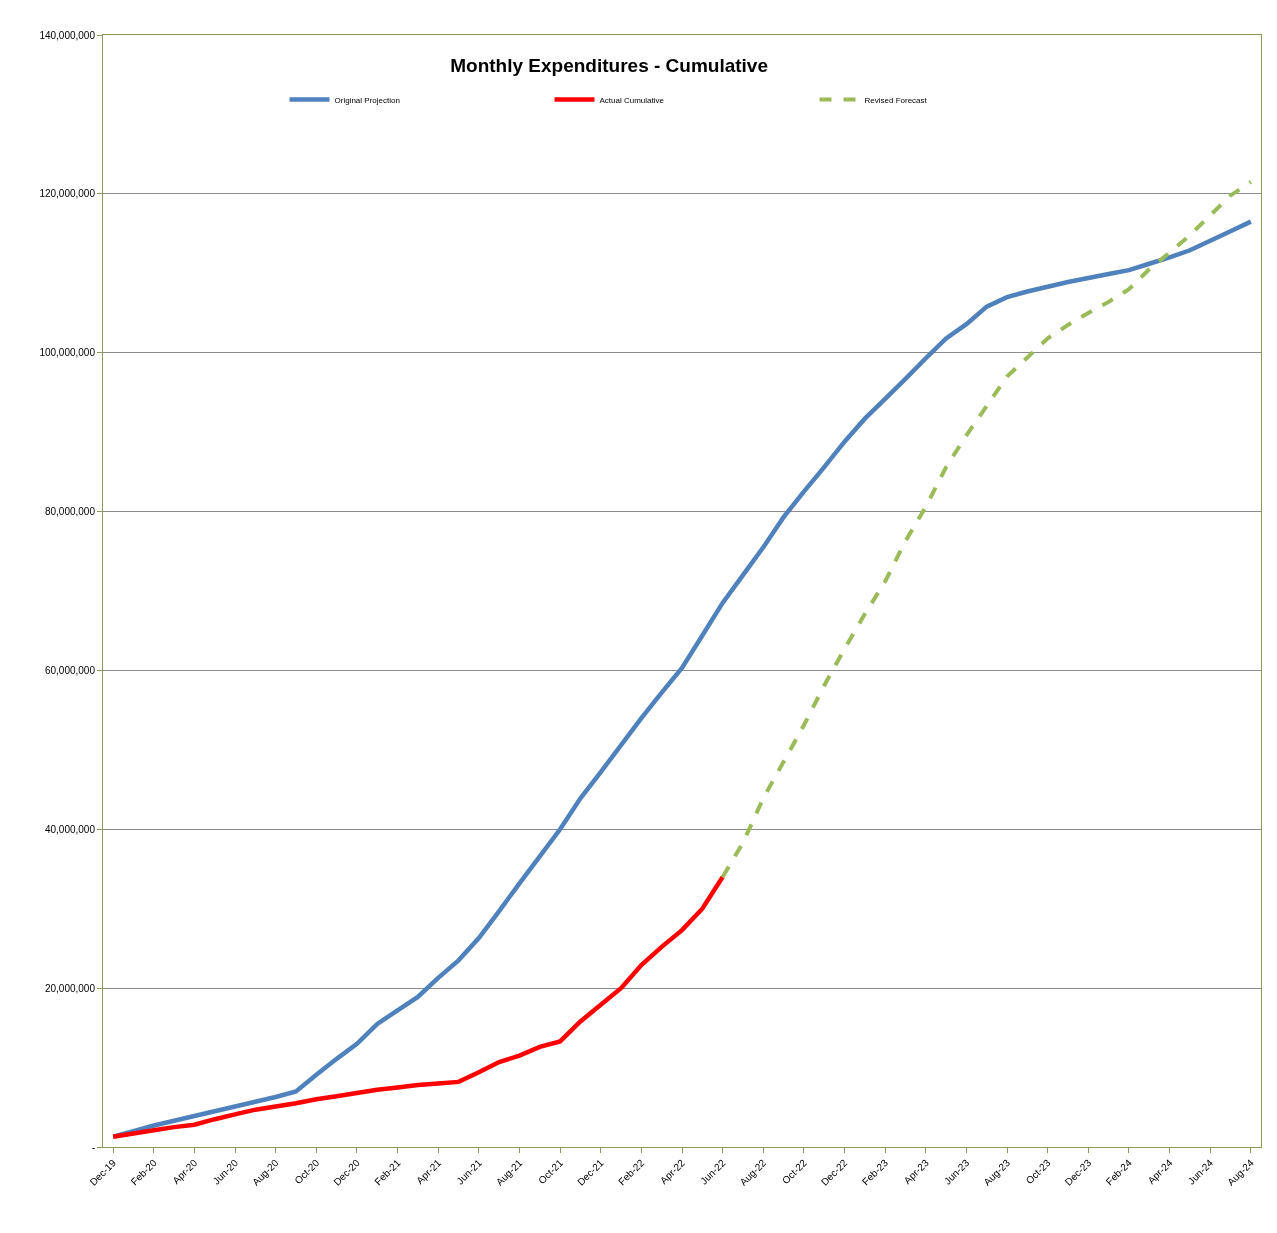  Describe the element at coordinates (67, 194) in the screenshot. I see `y-tick-label: 120,000,000` at that location.